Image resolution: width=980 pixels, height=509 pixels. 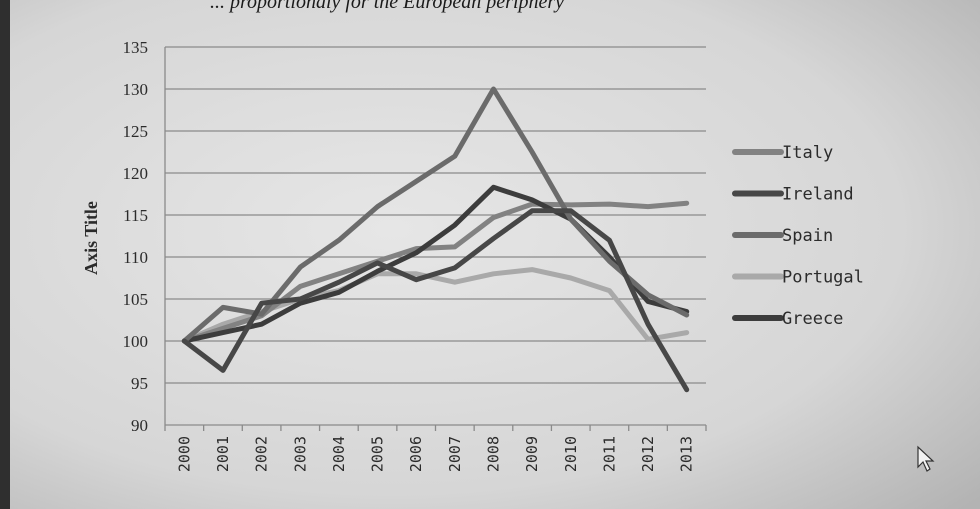 I want to click on series-line-italy, so click(x=435, y=272).